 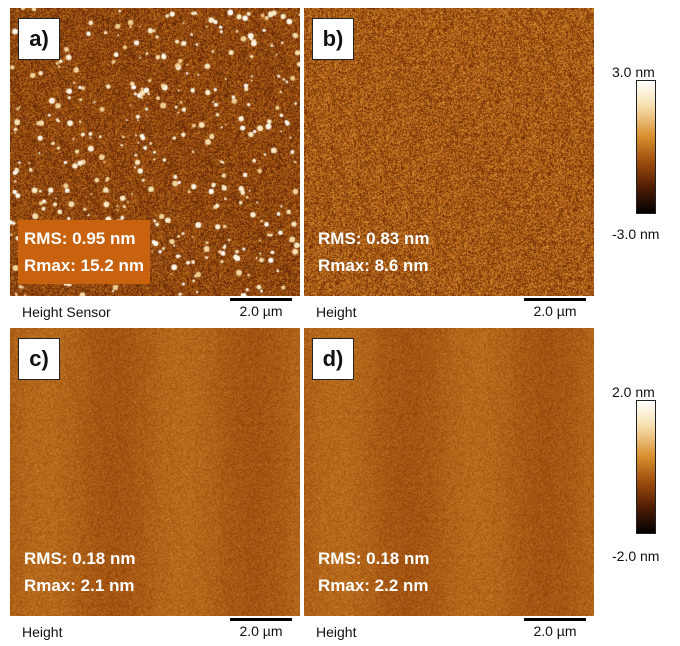 I want to click on scalebar-d: 2.0 µm, so click(x=555, y=628).